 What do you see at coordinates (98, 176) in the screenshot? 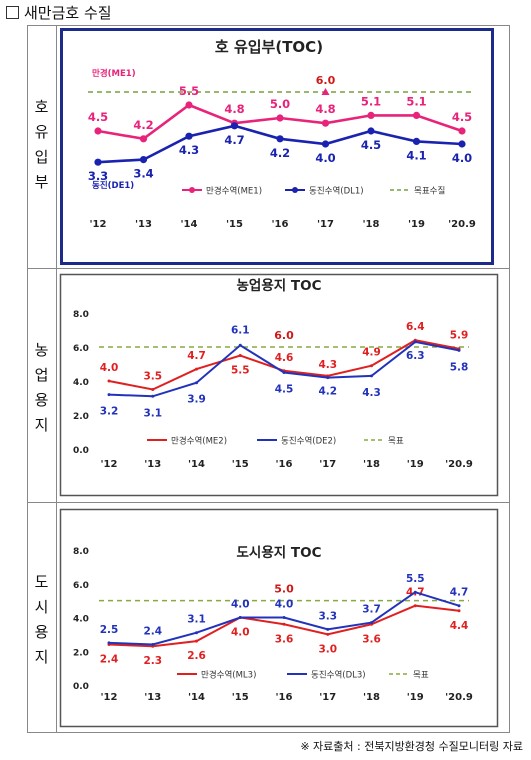
I see `data-label: 3.3` at bounding box center [98, 176].